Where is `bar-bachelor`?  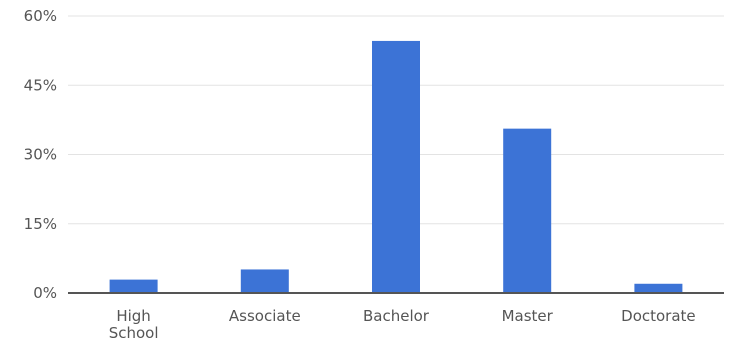
bar-bachelor is located at coordinates (396, 167).